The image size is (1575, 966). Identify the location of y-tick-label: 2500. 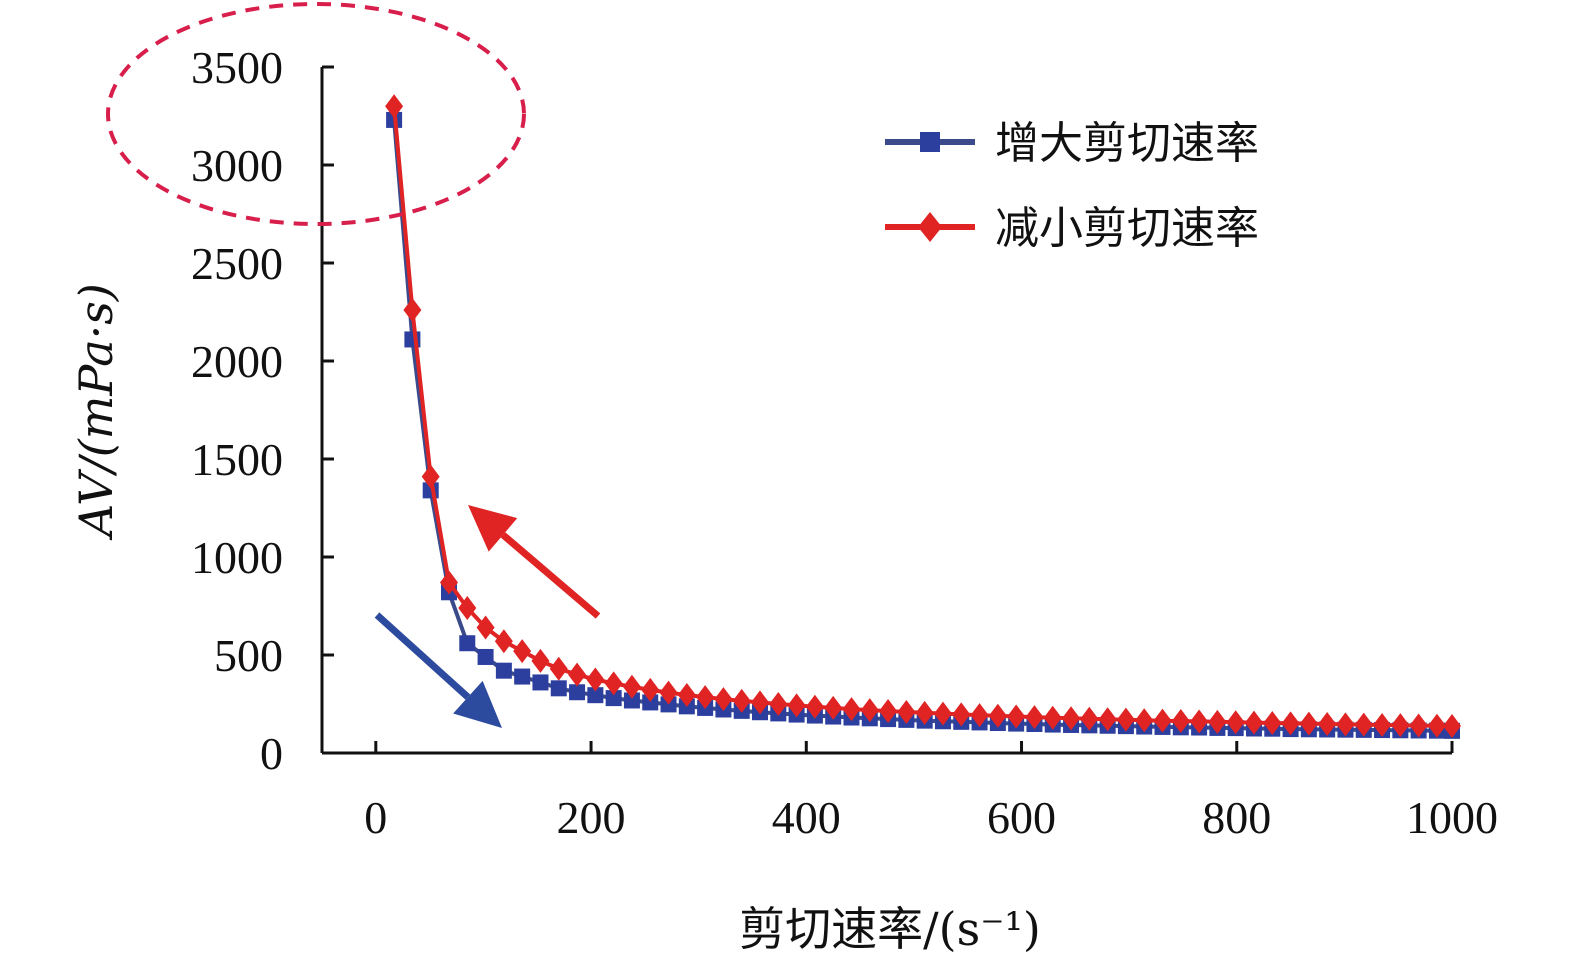
(237, 263).